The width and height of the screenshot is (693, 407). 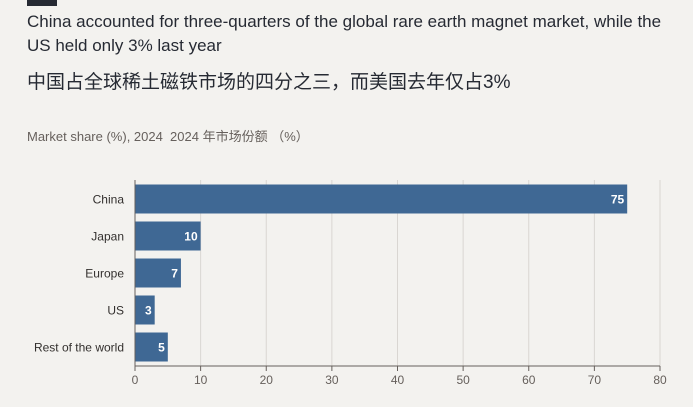 I want to click on value-label: 7, so click(x=174, y=274).